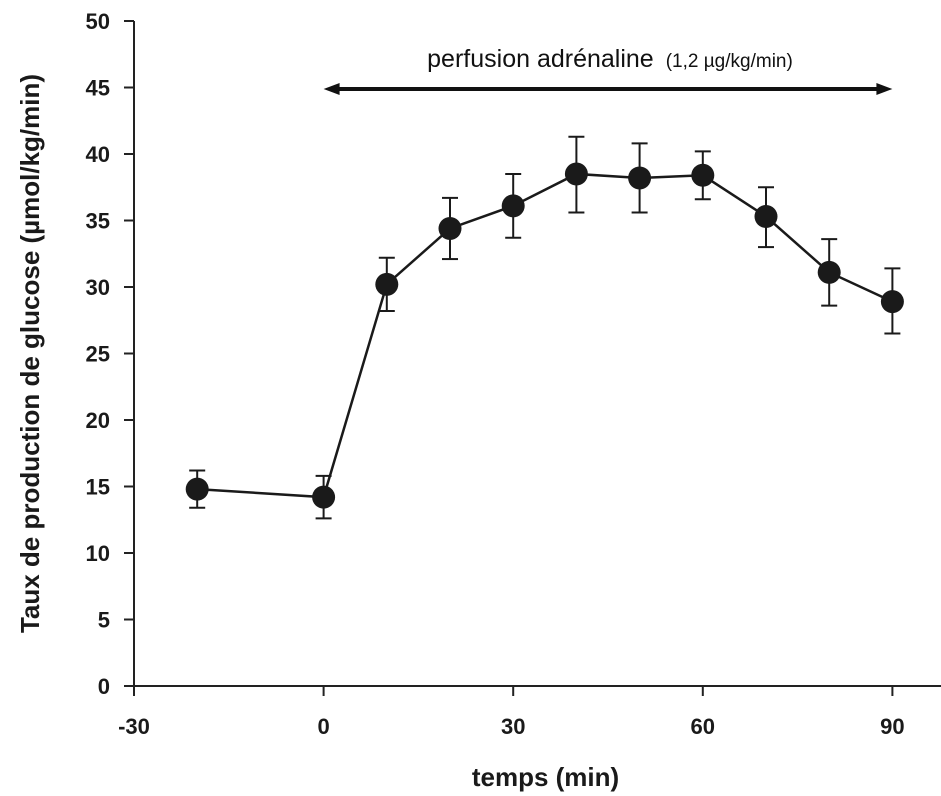 The width and height of the screenshot is (941, 796). I want to click on x-tick-label: 30, so click(513, 726).